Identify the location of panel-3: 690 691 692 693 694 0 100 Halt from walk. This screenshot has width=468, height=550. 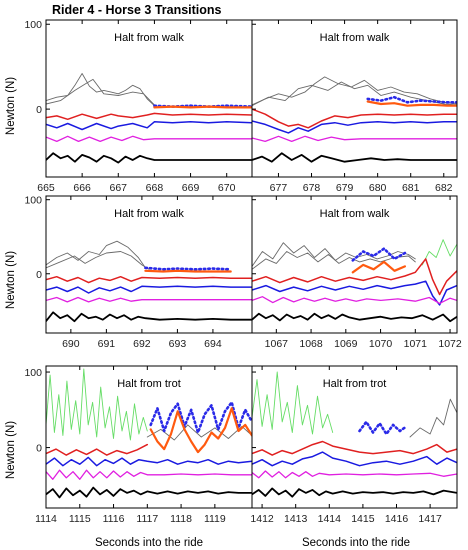
(138, 272).